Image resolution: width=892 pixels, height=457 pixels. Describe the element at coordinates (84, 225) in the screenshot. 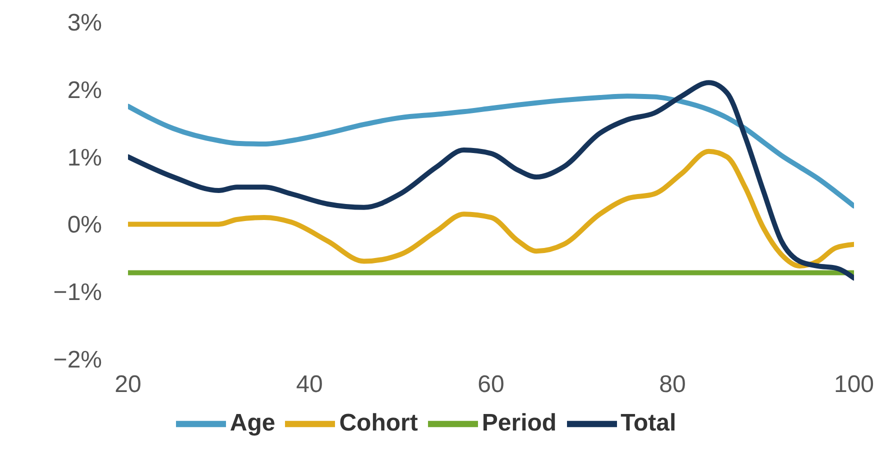

I see `y-tick-label: 0%` at that location.